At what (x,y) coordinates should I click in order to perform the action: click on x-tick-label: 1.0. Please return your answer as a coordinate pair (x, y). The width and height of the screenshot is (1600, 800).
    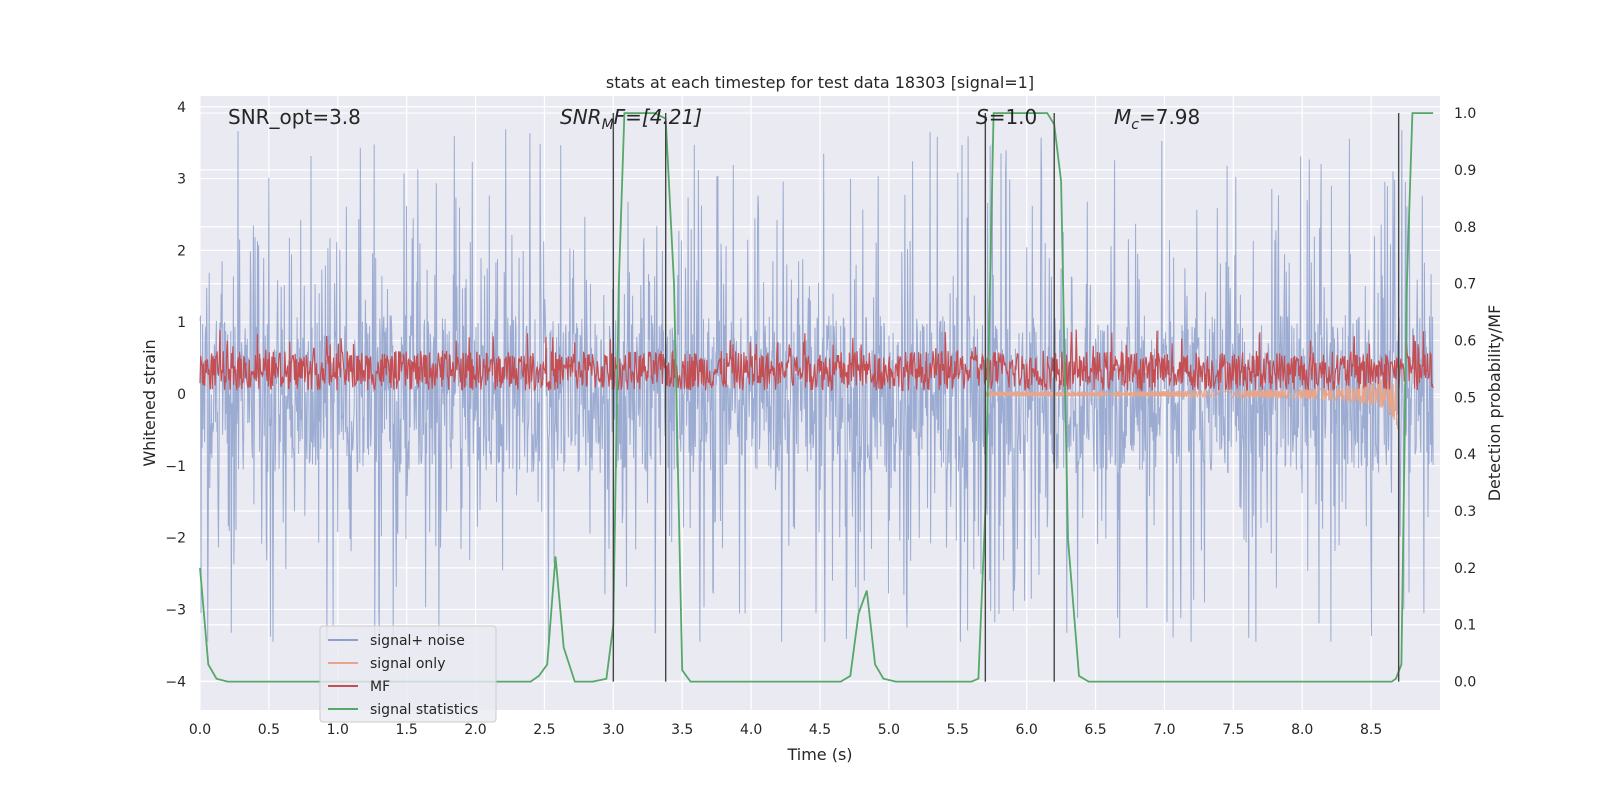
    Looking at the image, I should click on (338, 730).